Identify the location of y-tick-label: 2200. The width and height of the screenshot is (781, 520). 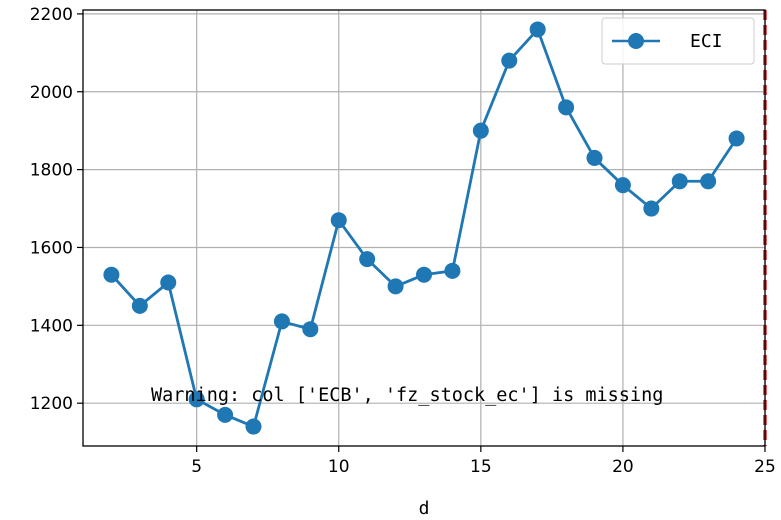
(51, 15).